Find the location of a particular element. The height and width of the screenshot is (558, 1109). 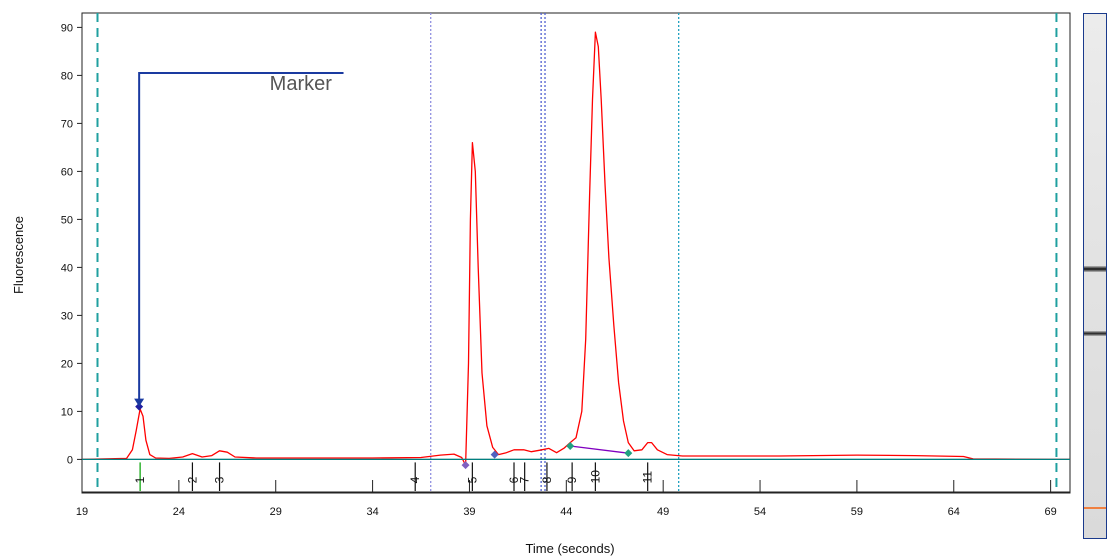

y-tick-label: 0 is located at coordinates (70, 460).